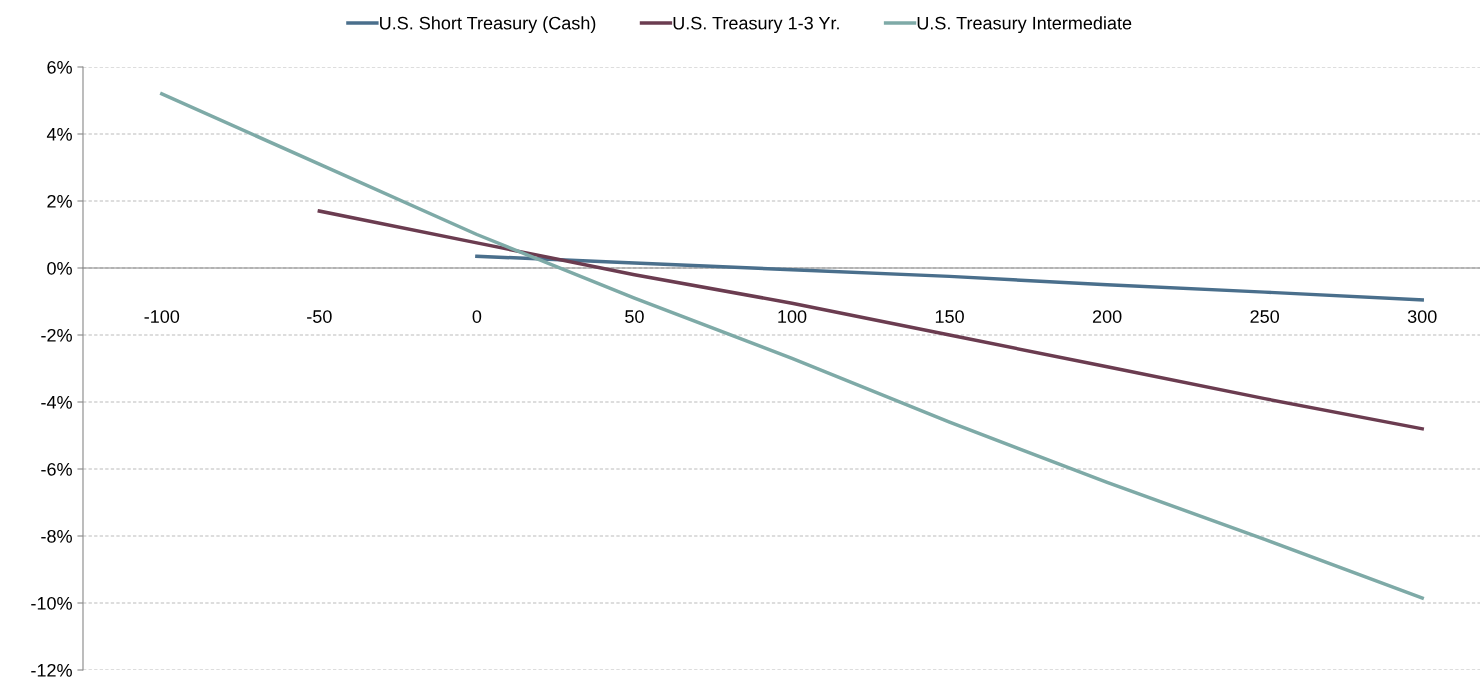  I want to click on line-series, so click(949, 278).